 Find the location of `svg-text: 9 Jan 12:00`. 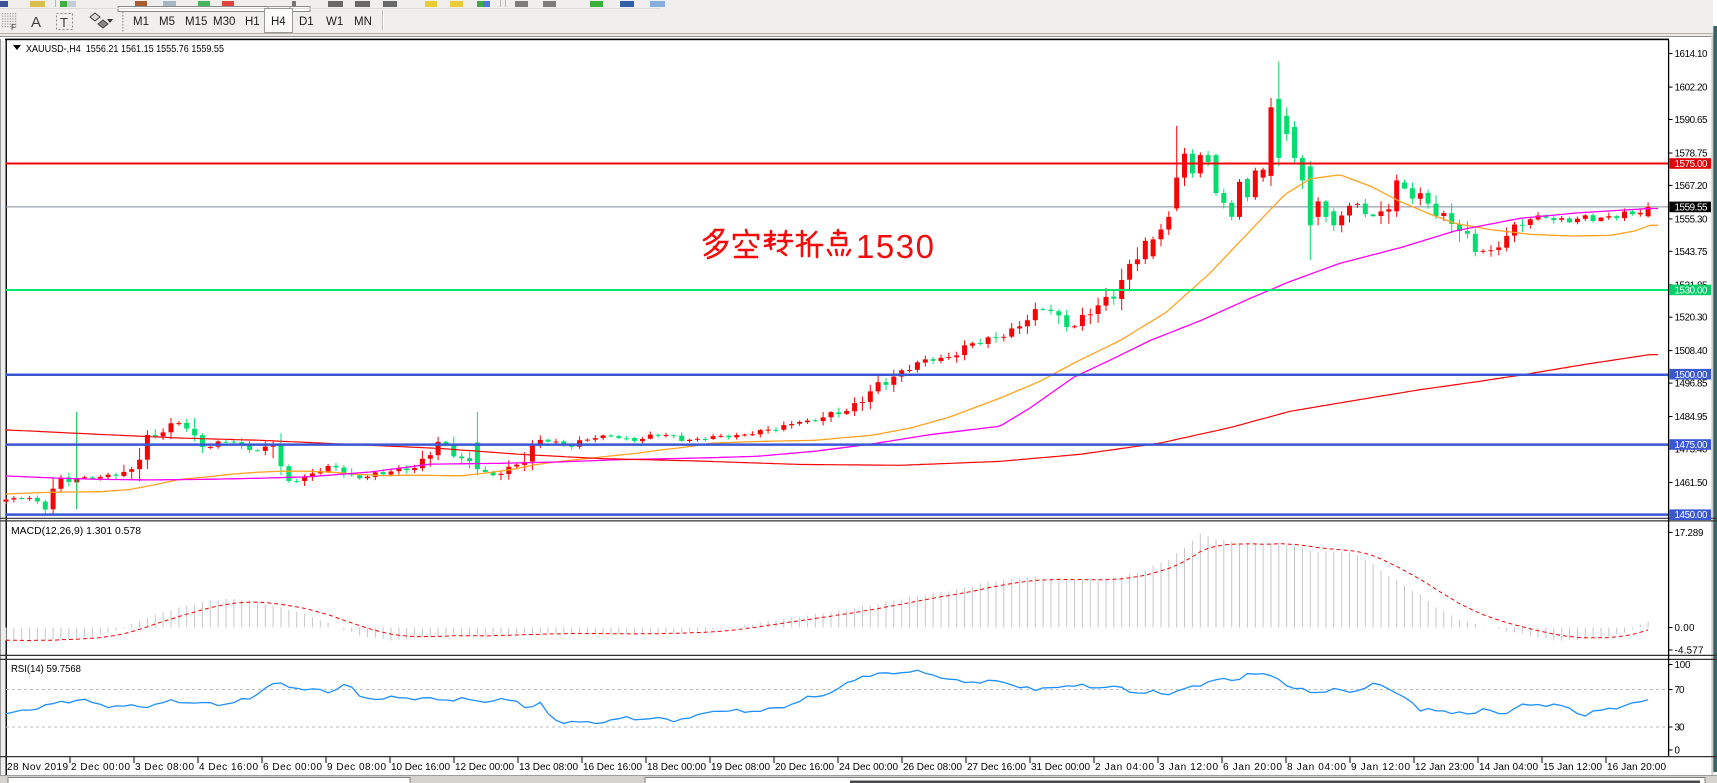

svg-text: 9 Jan 12:00 is located at coordinates (1380, 767).